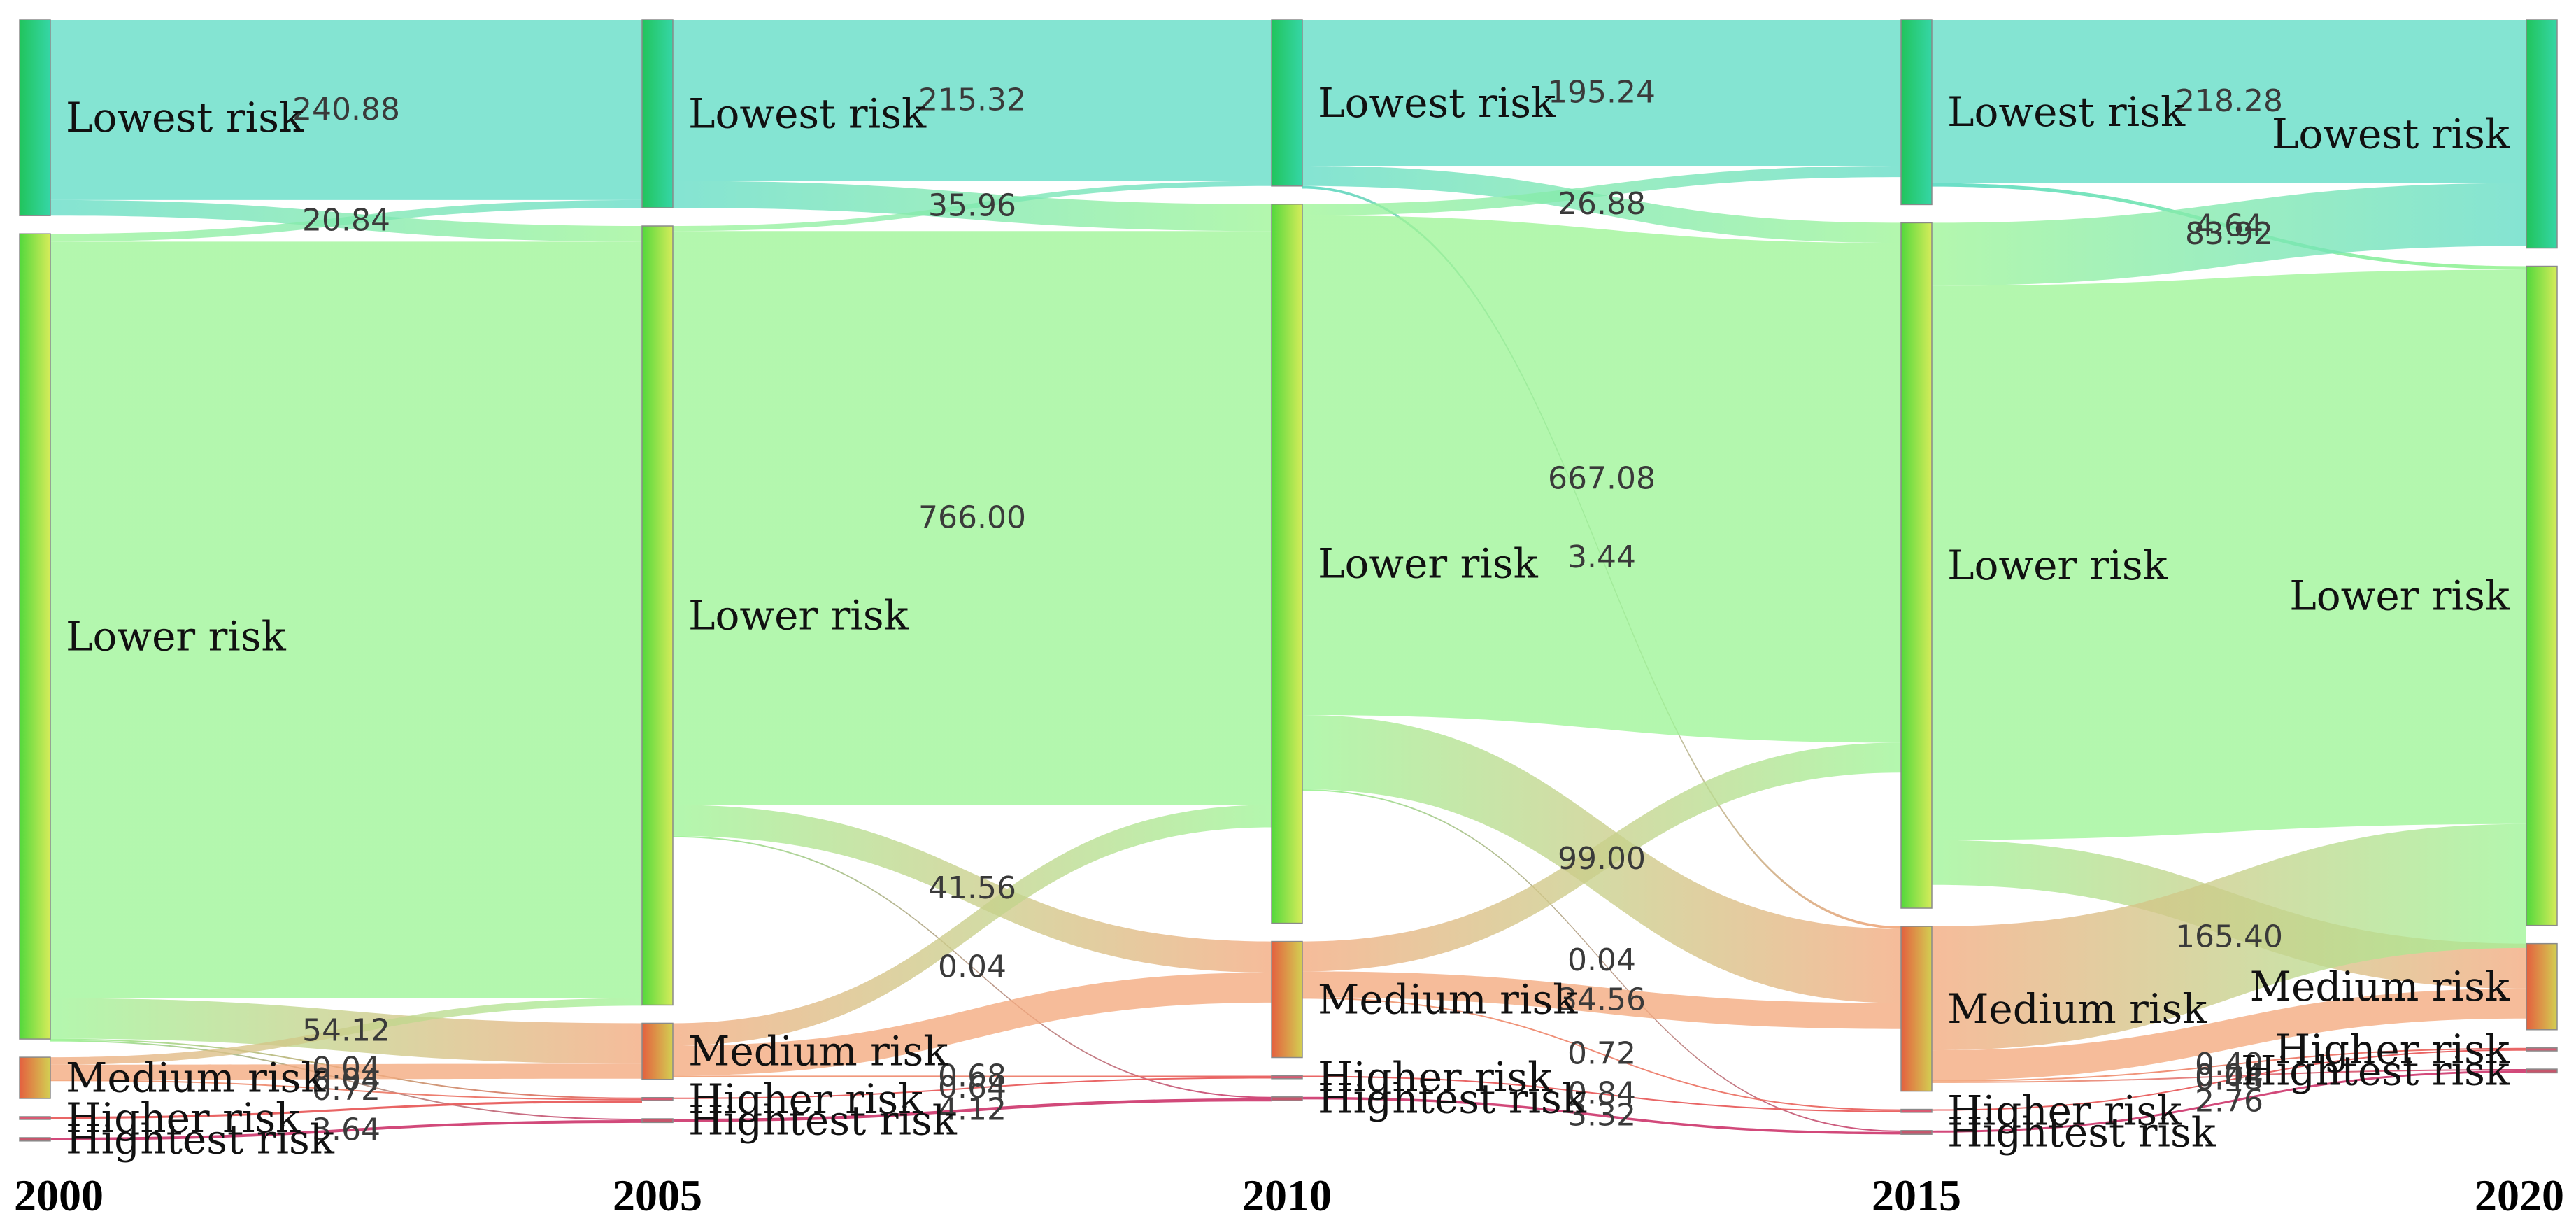 The height and width of the screenshot is (1230, 2576). I want to click on node-2015-medium-risk, so click(1916, 1009).